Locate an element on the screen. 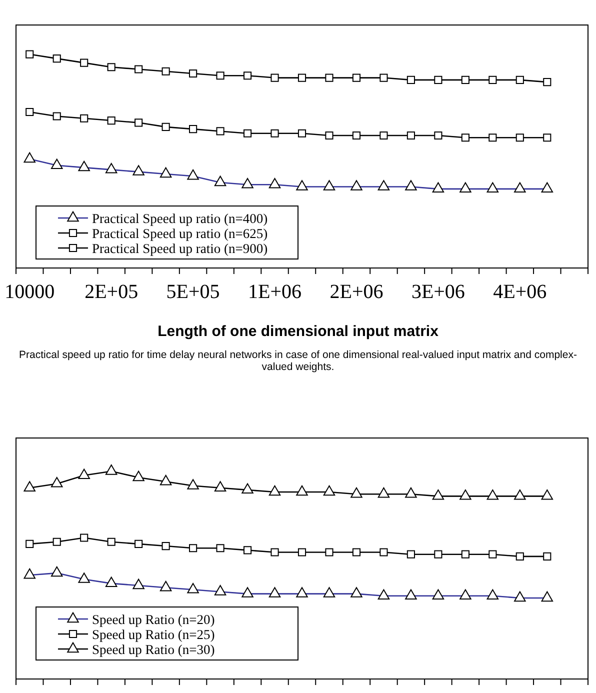 The height and width of the screenshot is (693, 596). x-tick-label: 3E+06 is located at coordinates (438, 292).